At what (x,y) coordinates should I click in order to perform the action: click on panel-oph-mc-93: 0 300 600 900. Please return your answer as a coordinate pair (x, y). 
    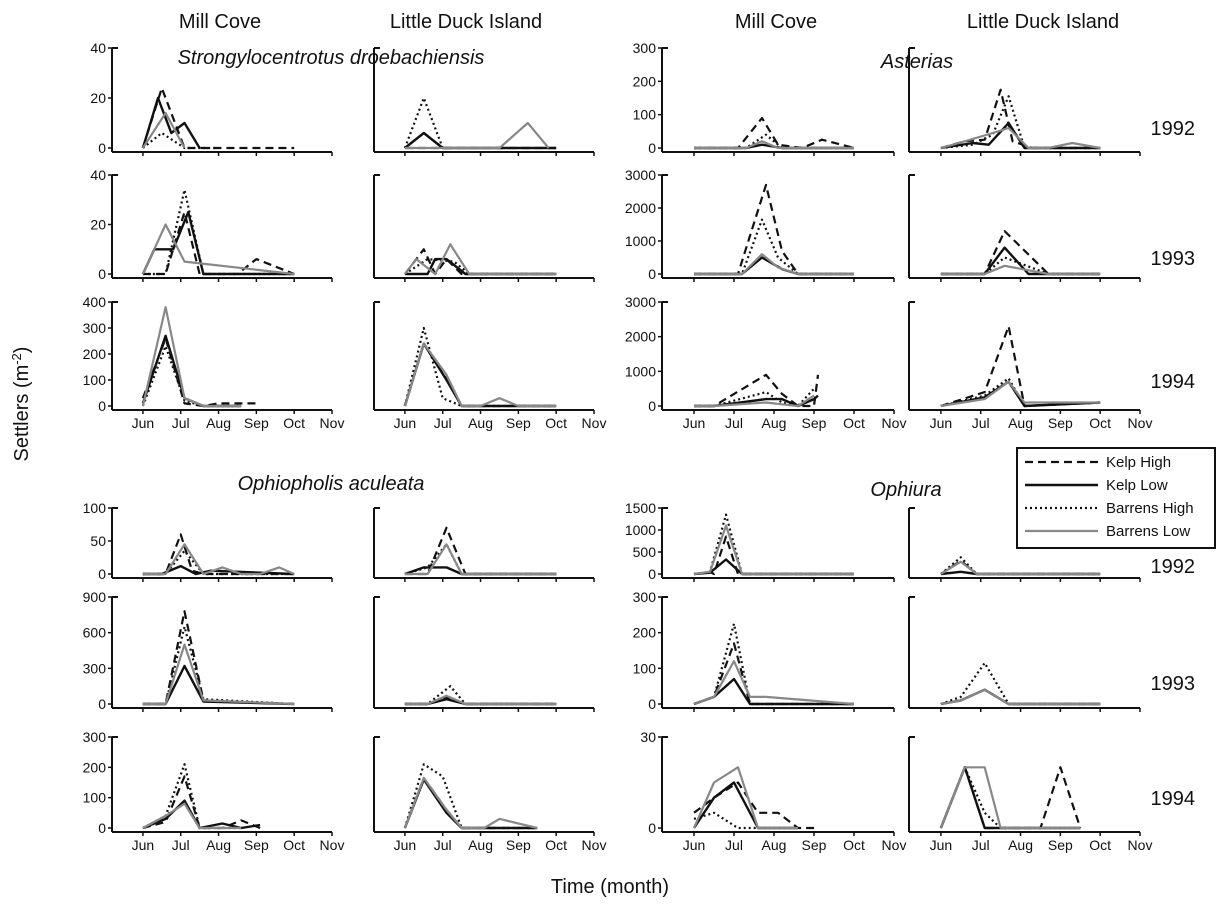
    Looking at the image, I should click on (208, 650).